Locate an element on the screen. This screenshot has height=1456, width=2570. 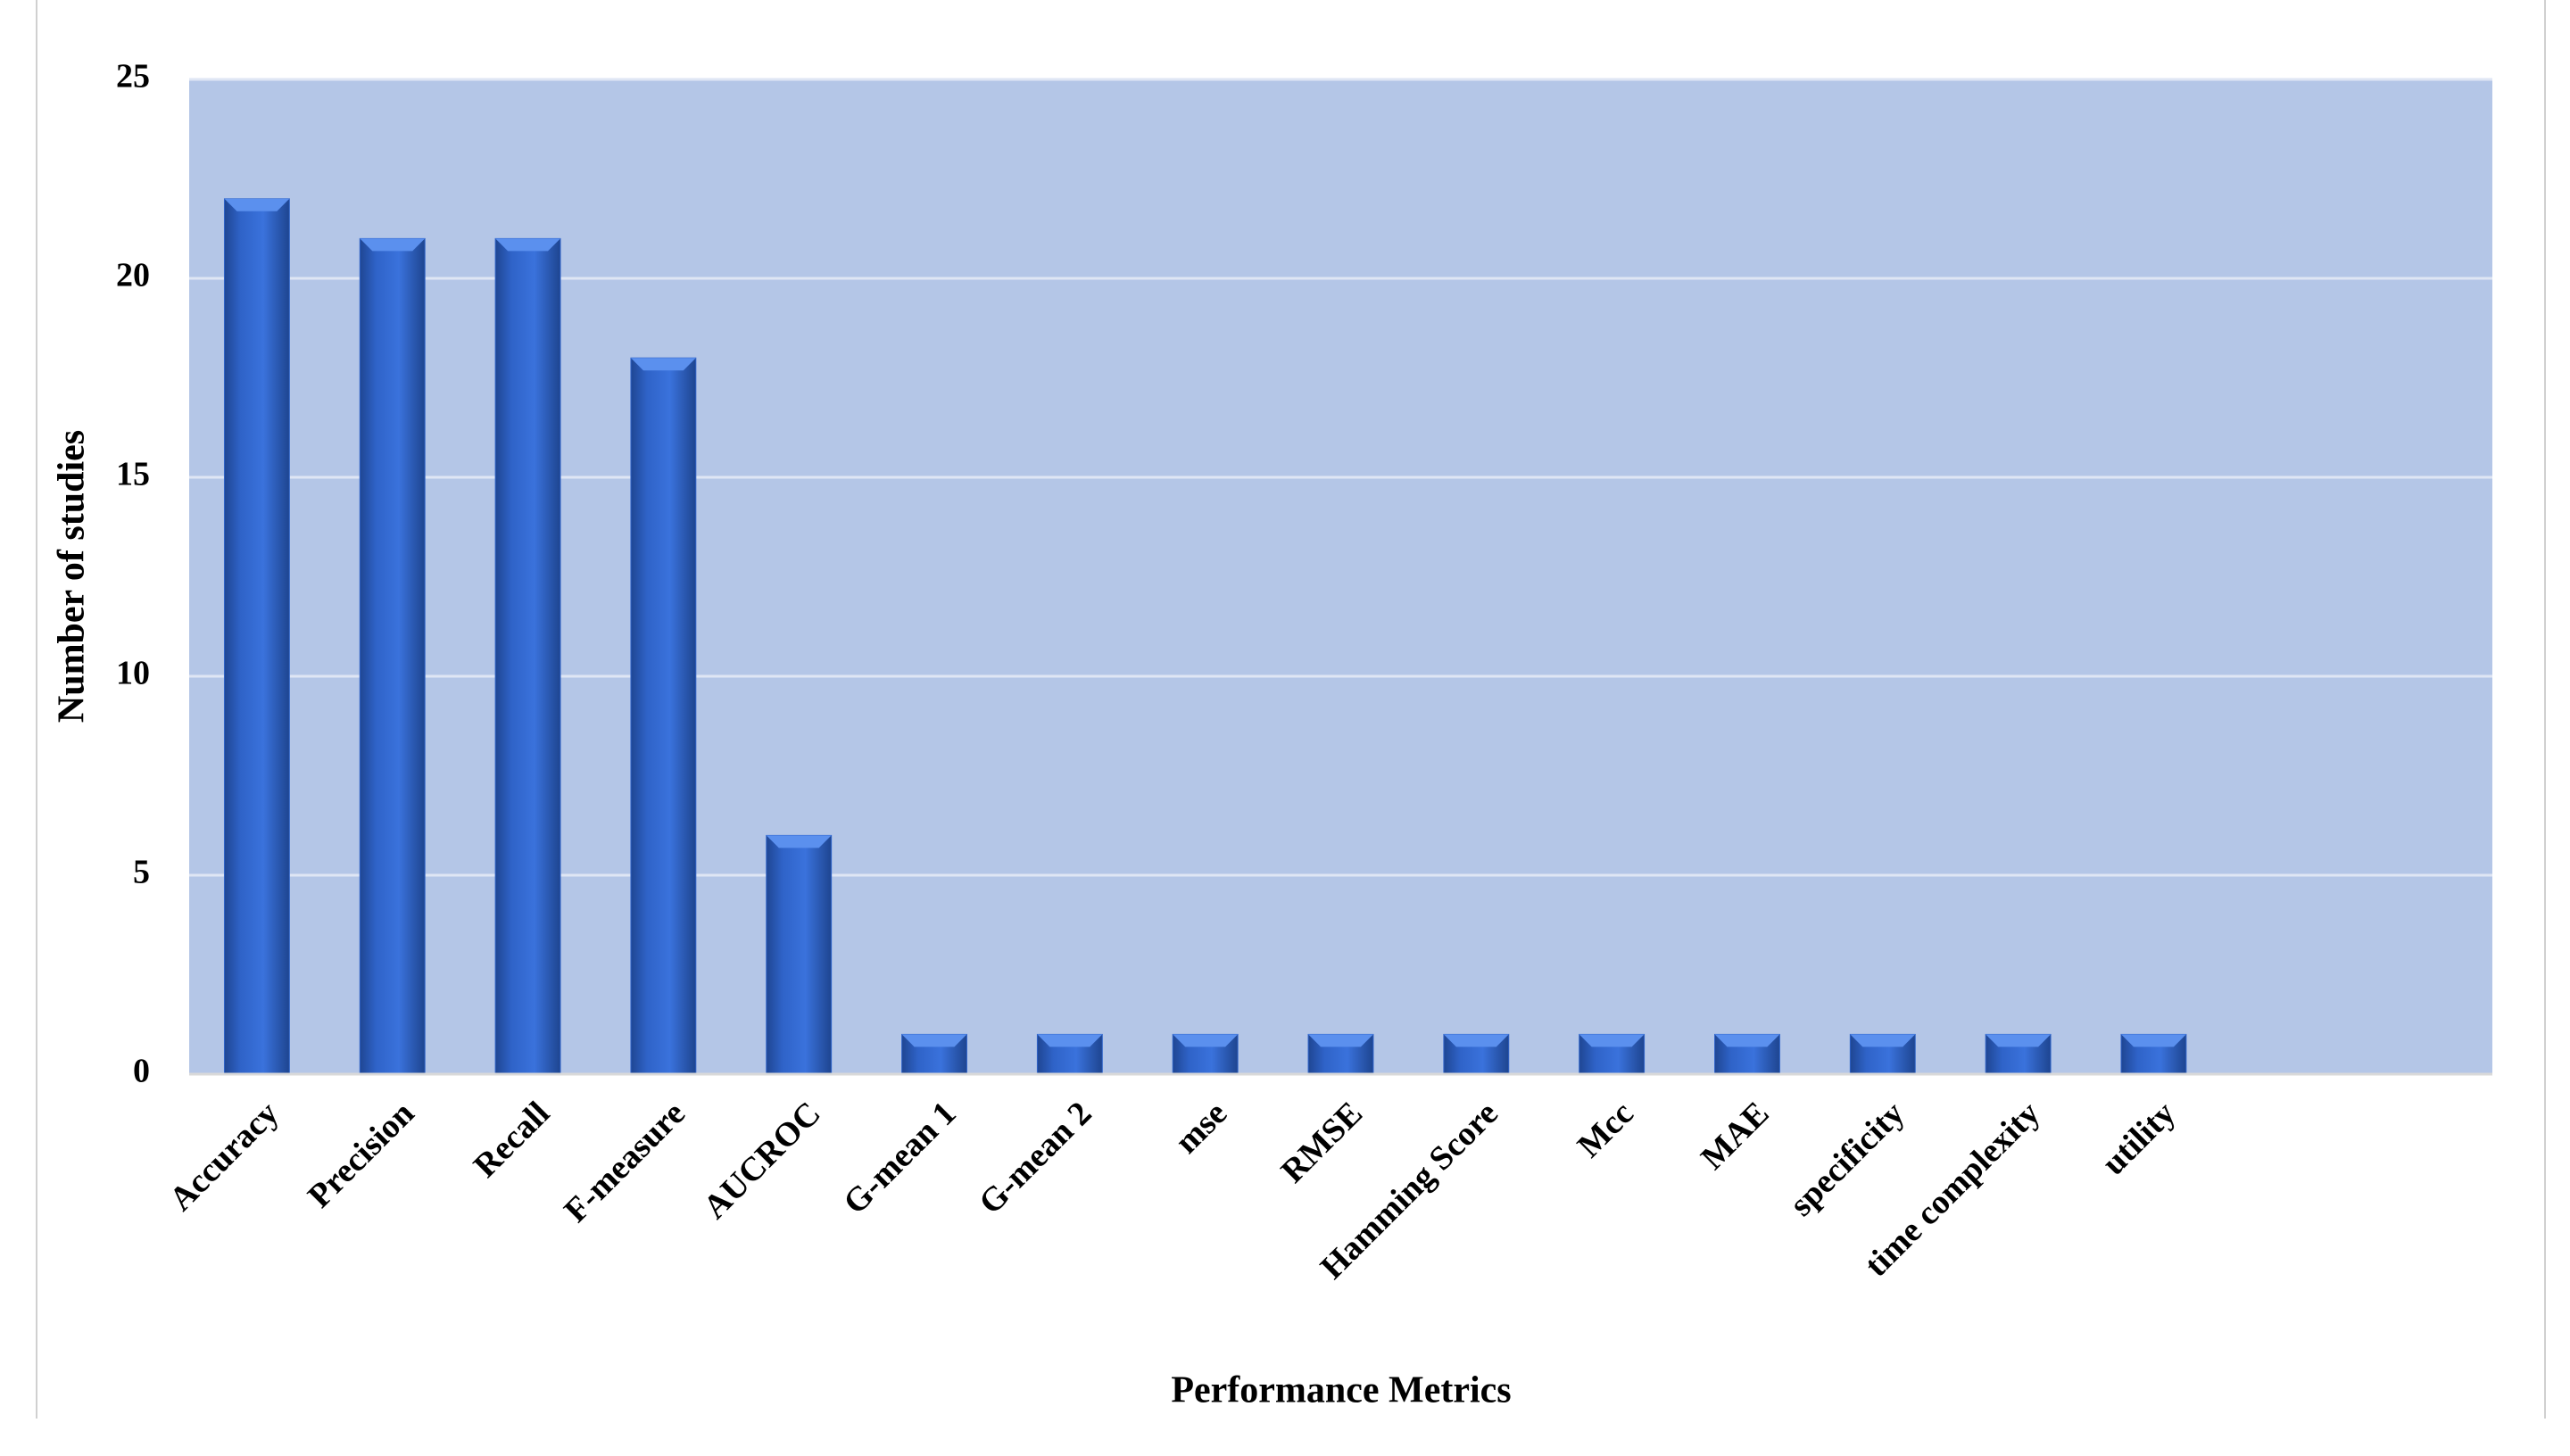
x-tick-label: RMSE is located at coordinates (1322, 1143).